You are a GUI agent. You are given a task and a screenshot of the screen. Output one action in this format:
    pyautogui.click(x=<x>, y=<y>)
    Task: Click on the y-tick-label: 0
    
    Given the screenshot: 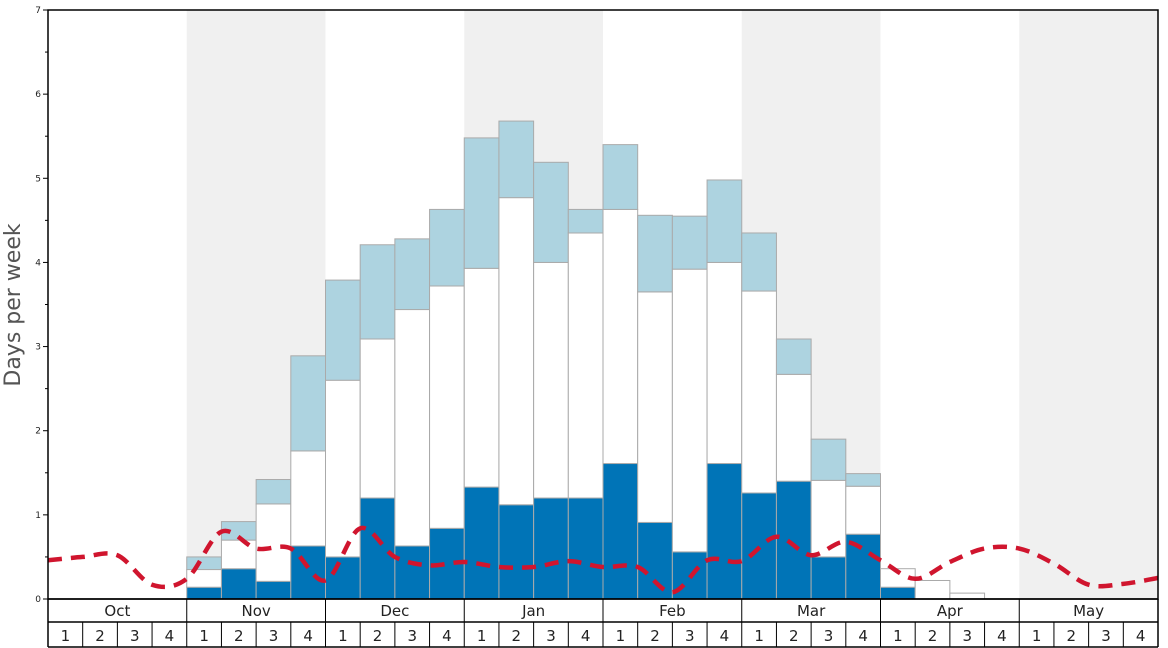 What is the action you would take?
    pyautogui.click(x=38, y=600)
    